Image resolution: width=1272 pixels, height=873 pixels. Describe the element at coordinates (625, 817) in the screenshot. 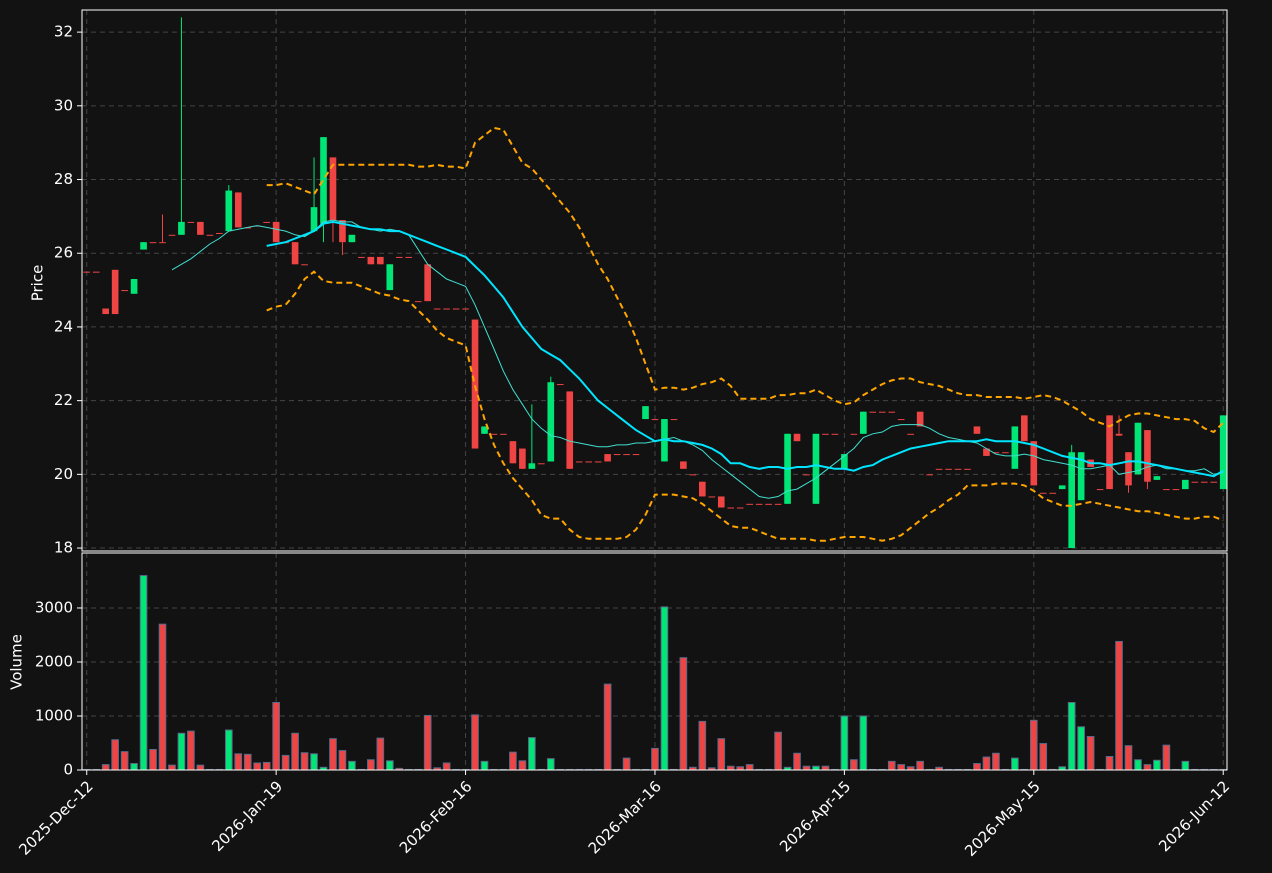

I see `x-tick-label: 2026-Mar-16` at that location.